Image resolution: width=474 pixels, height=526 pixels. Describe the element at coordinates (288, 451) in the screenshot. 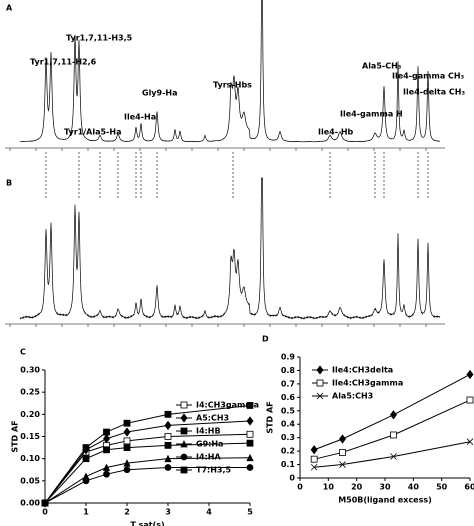

I see `y-tick-label: 0.2` at that location.